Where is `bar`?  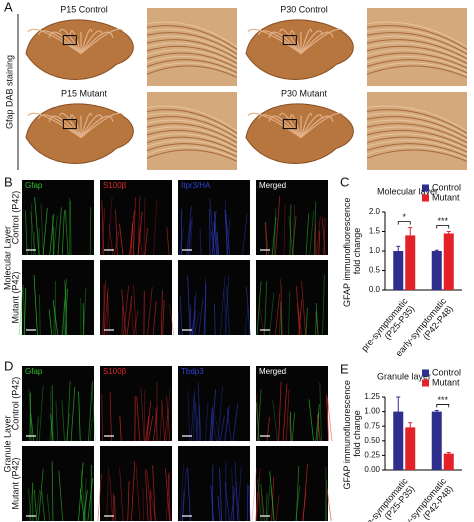 bar is located at coordinates (398, 440).